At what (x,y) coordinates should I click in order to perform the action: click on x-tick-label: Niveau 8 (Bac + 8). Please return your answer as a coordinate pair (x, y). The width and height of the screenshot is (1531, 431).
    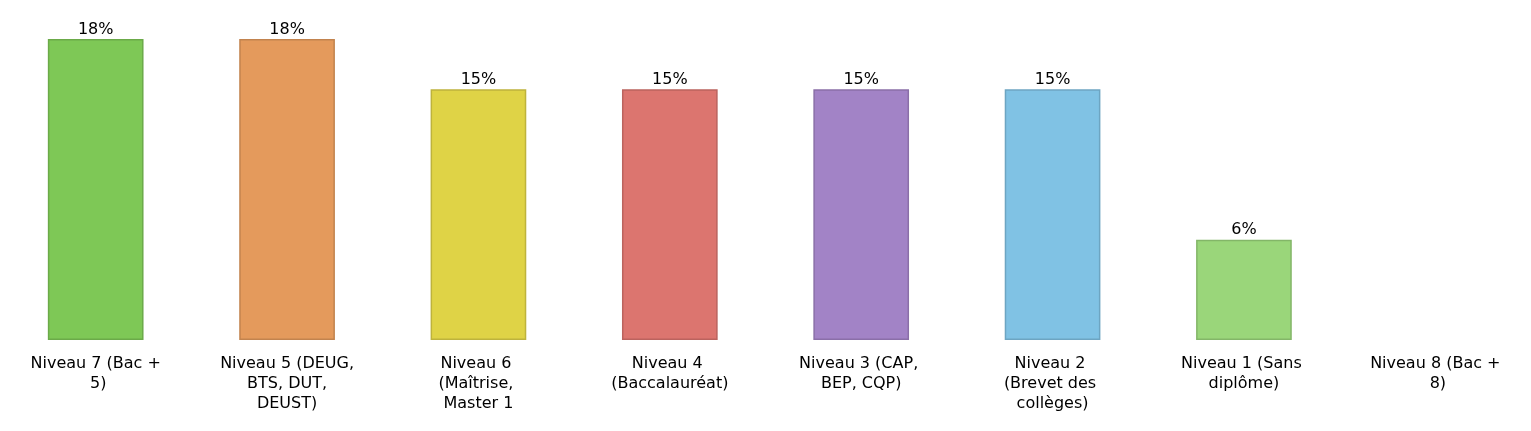
    Looking at the image, I should click on (1435, 372).